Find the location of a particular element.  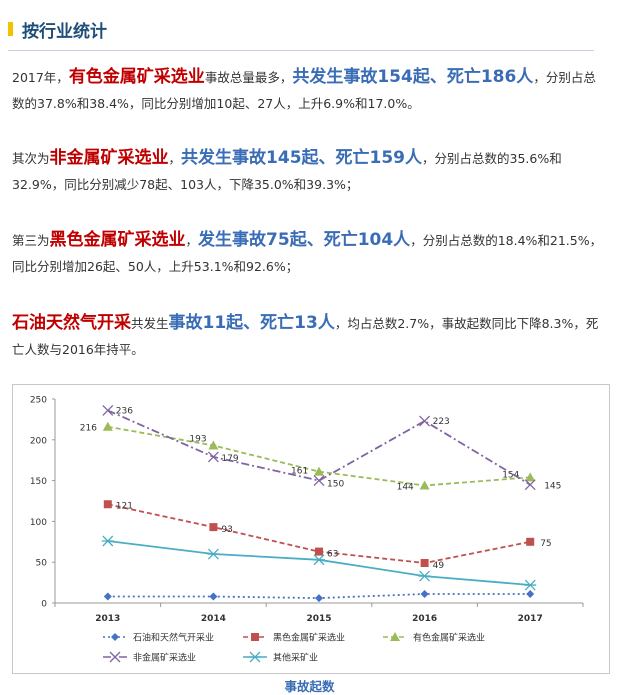

text: ，均占总数2.7%，事故起数同比下降8.3%，死亡人数与2016年持平。 is located at coordinates (305, 336).